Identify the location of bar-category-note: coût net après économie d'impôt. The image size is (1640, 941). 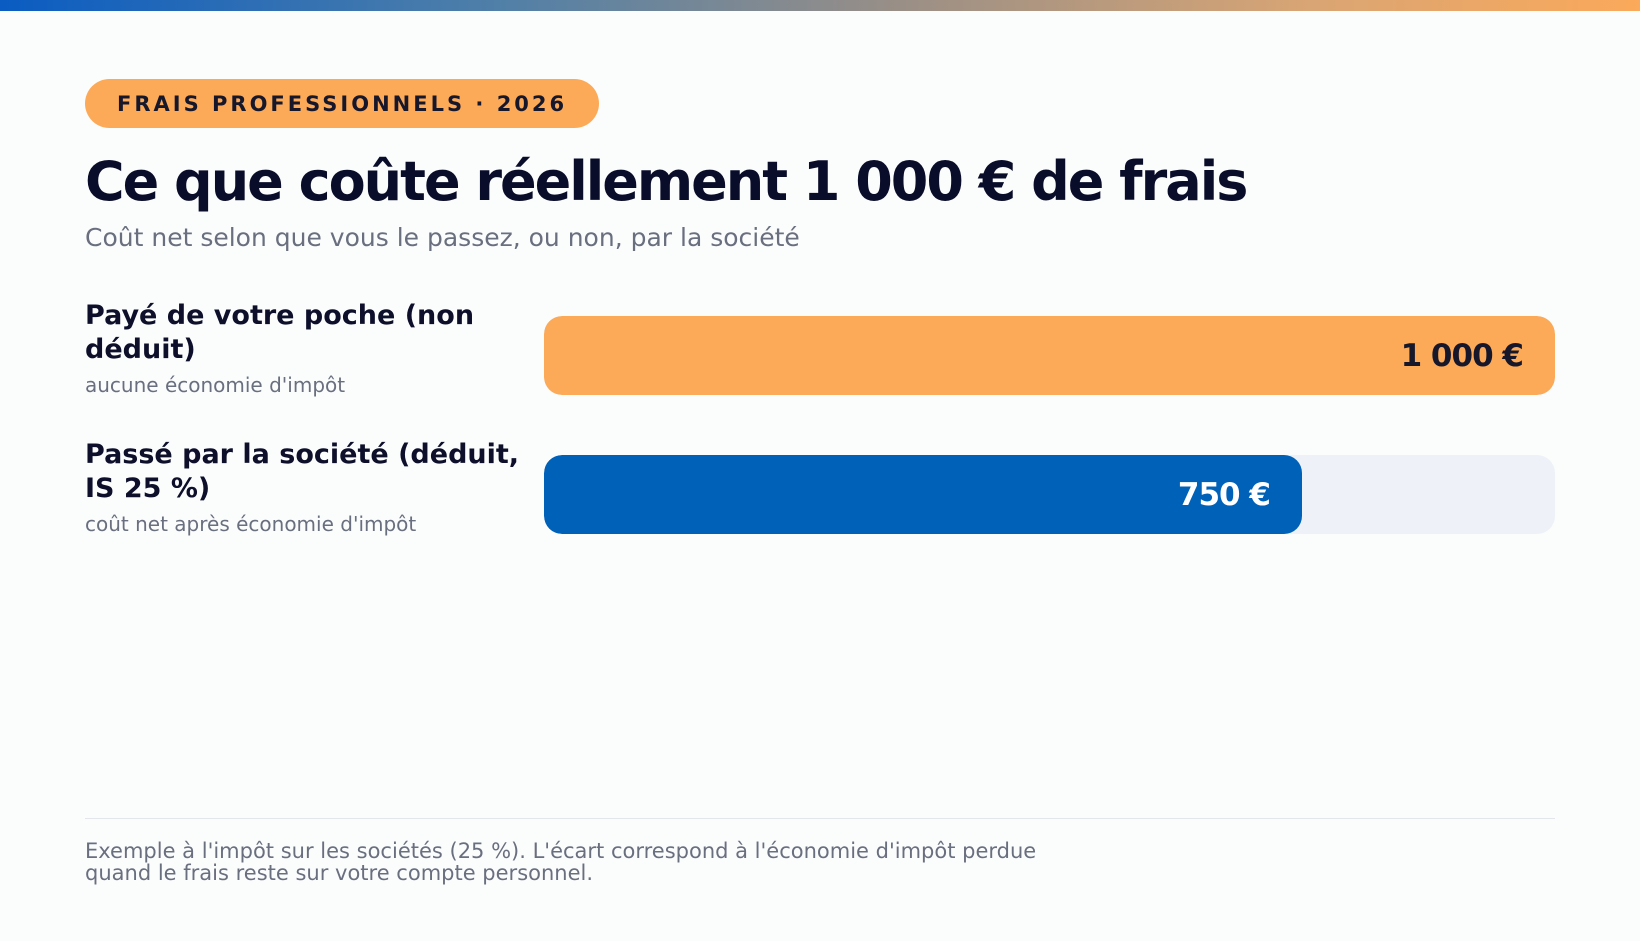
(251, 524).